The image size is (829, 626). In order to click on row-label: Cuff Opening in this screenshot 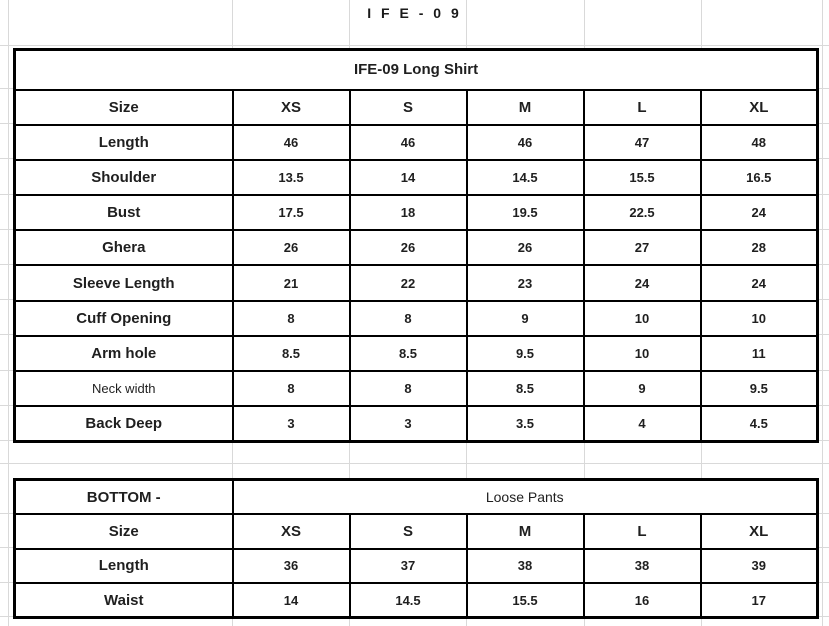, I will do `click(123, 318)`.